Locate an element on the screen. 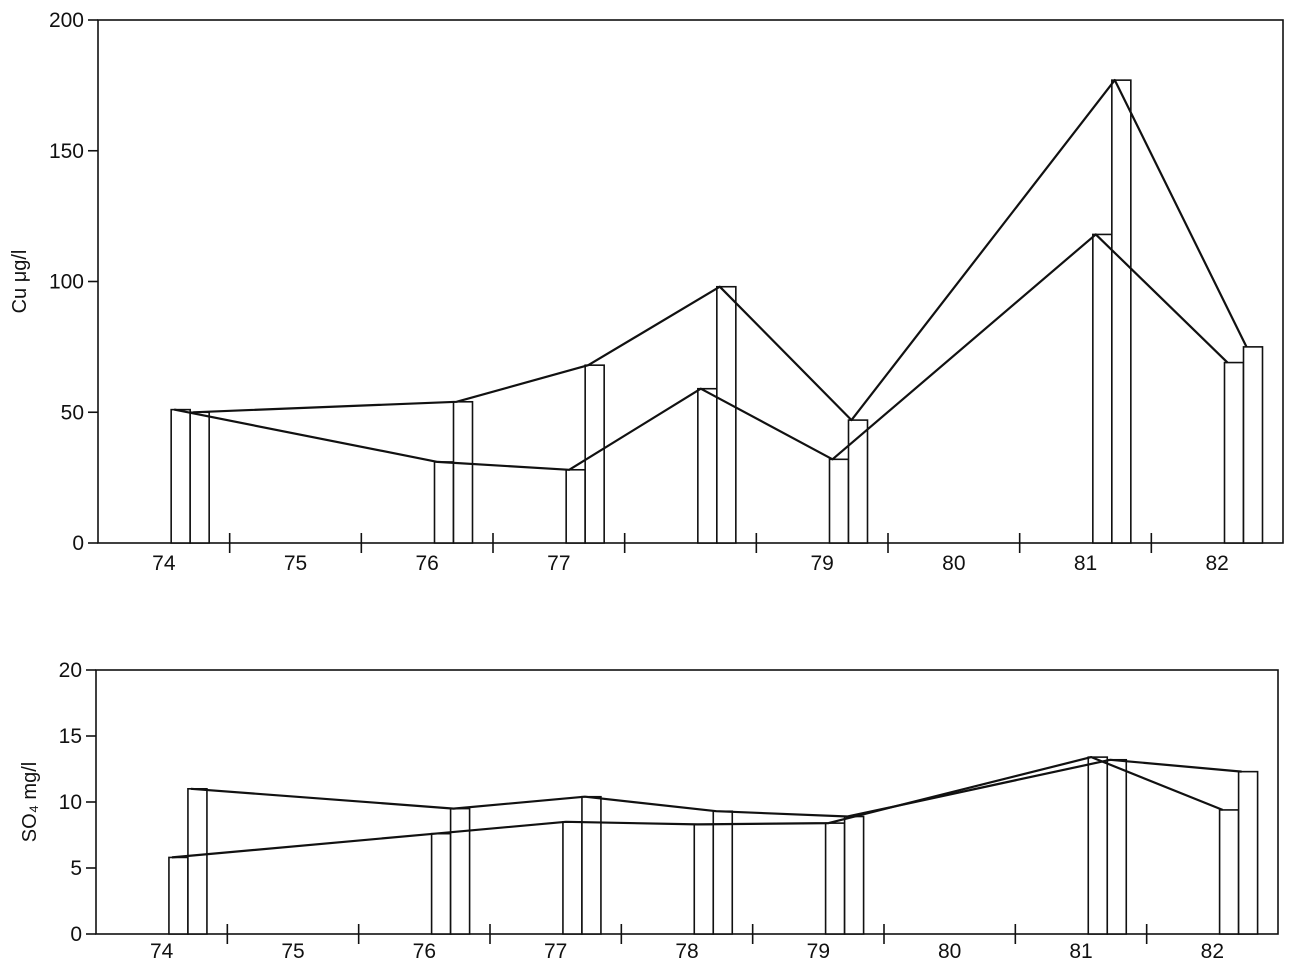 This screenshot has width=1291, height=966. cu-x-tick-label: 77 is located at coordinates (558, 563).